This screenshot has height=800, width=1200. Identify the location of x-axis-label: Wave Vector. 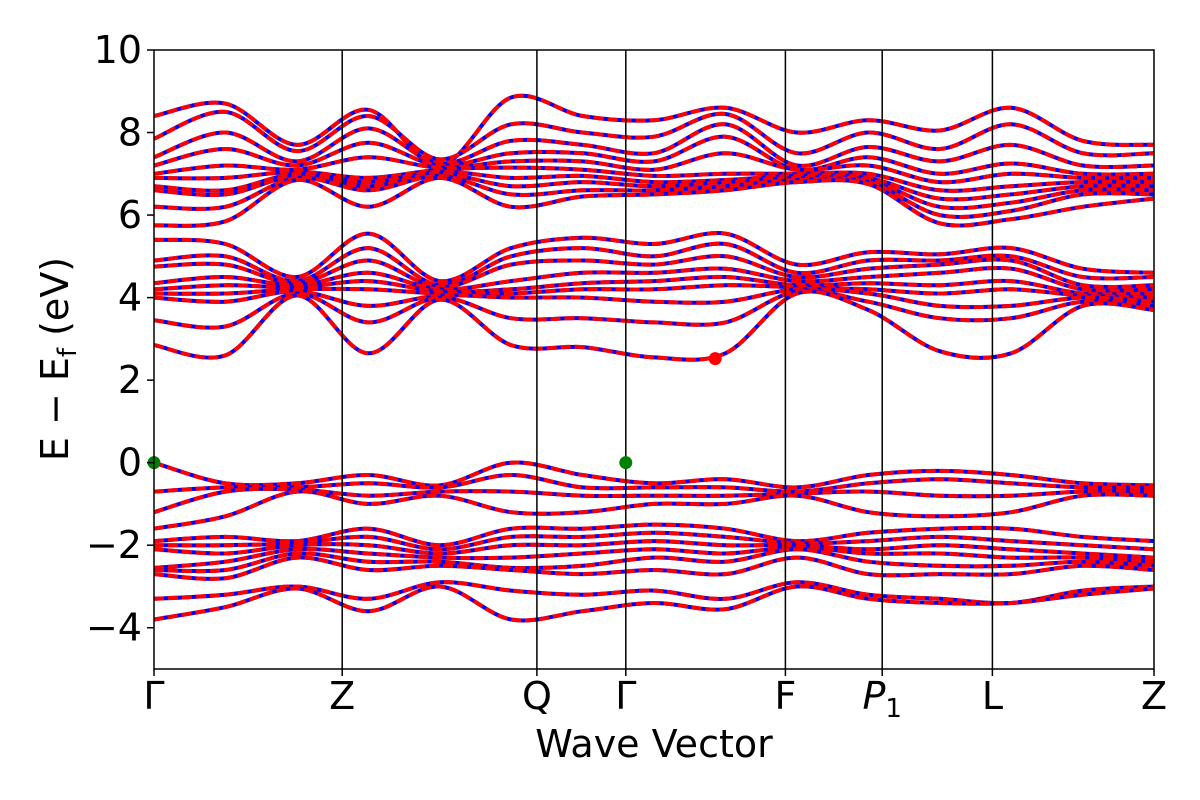
(654, 744).